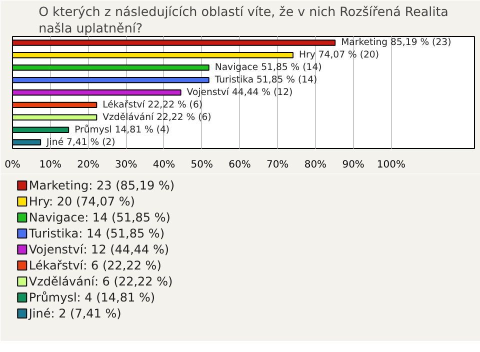 The width and height of the screenshot is (480, 352). I want to click on data-label: Lékařství 22,22 % (6), so click(152, 104).